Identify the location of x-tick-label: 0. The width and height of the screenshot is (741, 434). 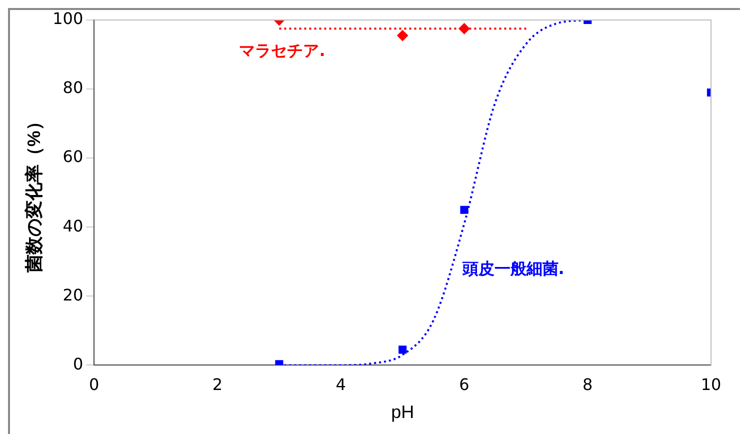
(94, 384).